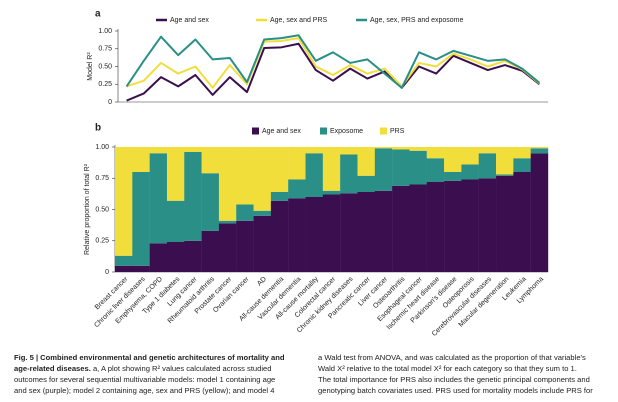 This screenshot has width=618, height=402. What do you see at coordinates (346, 131) in the screenshot?
I see `legend-label: Exposome` at bounding box center [346, 131].